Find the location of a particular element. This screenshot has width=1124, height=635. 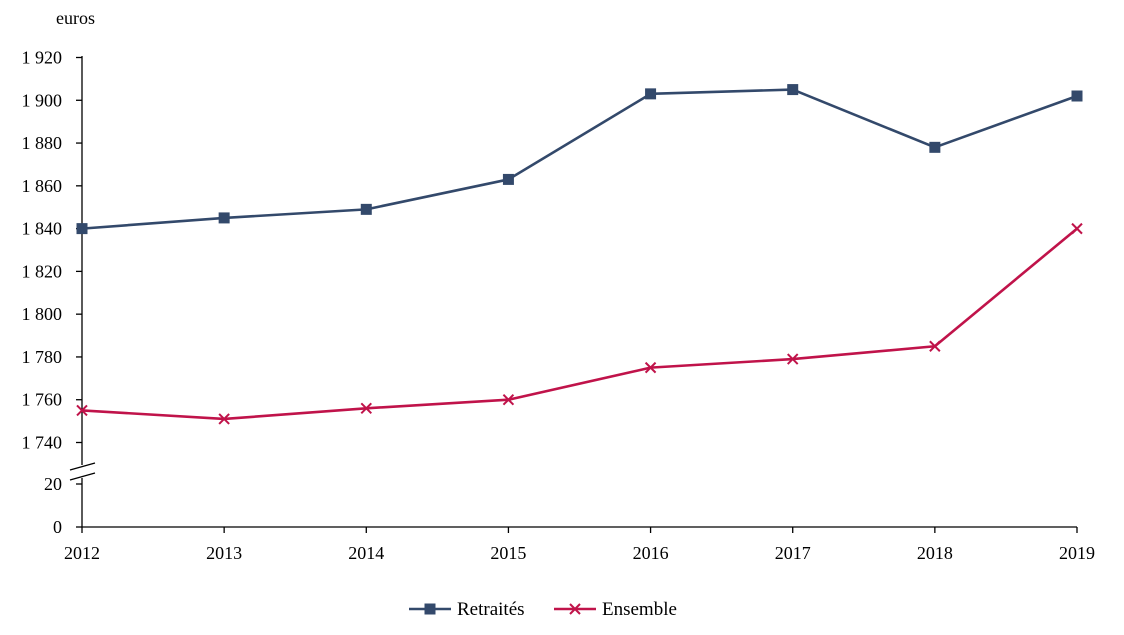

x-tick-label: 2017 is located at coordinates (793, 553).